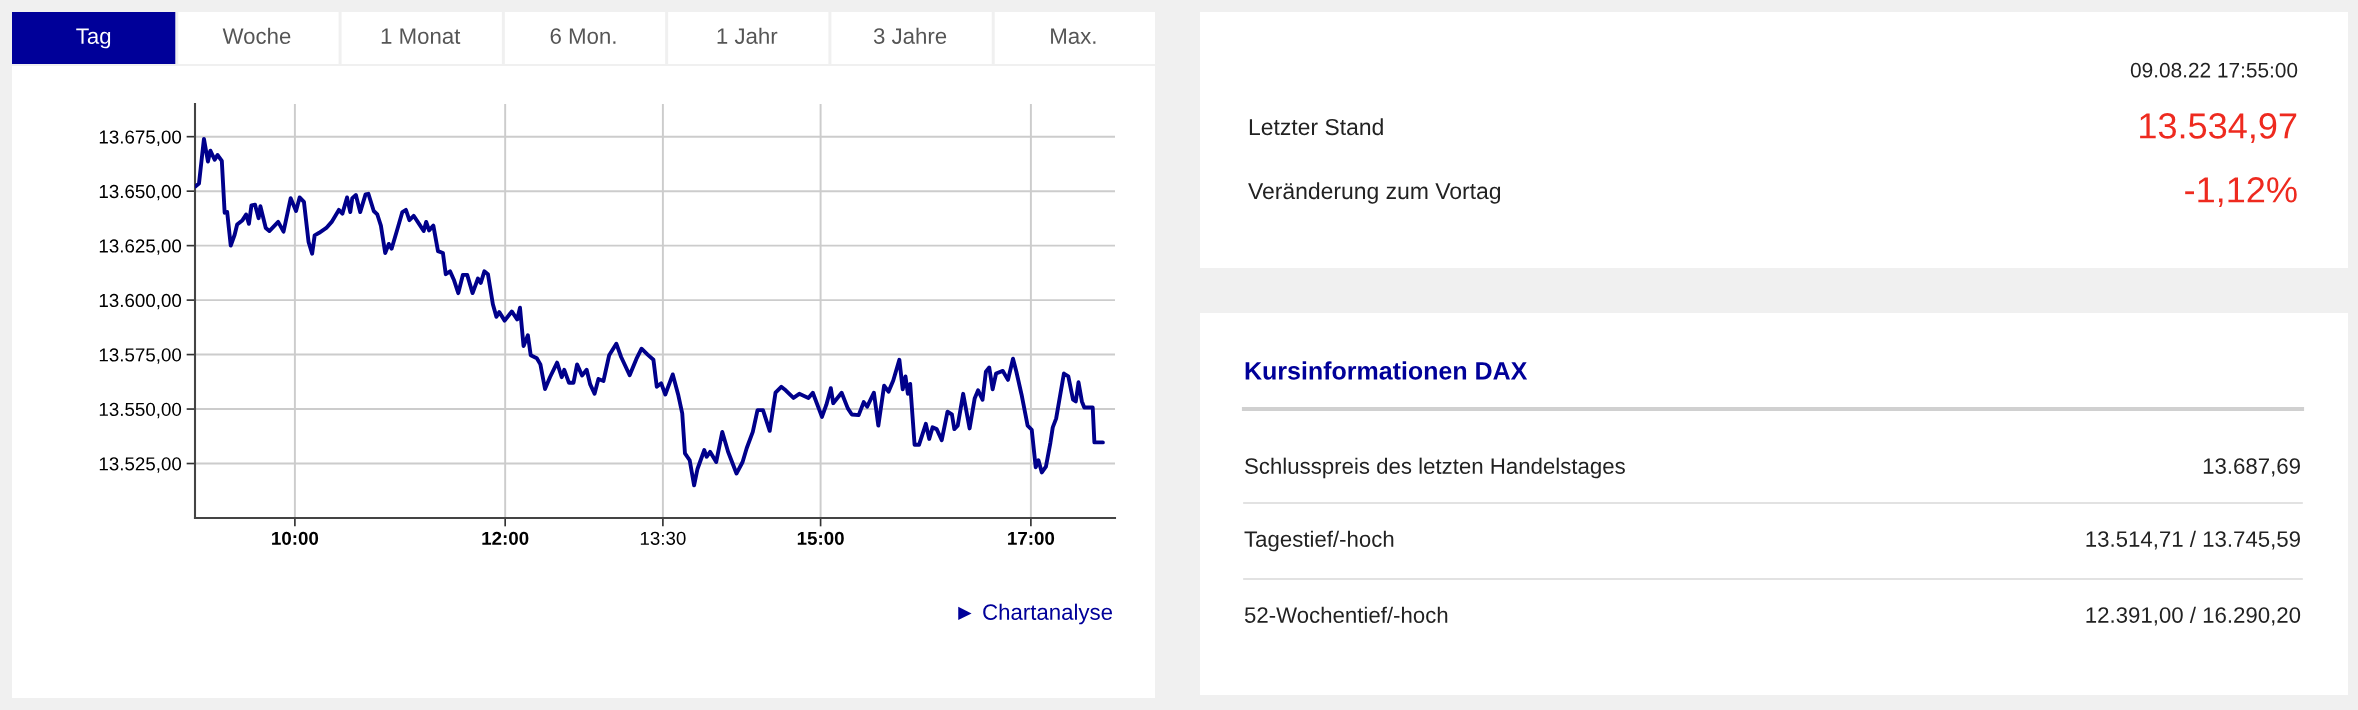 The height and width of the screenshot is (710, 2358). What do you see at coordinates (140, 247) in the screenshot?
I see `y-tick-label: 13.625,00` at bounding box center [140, 247].